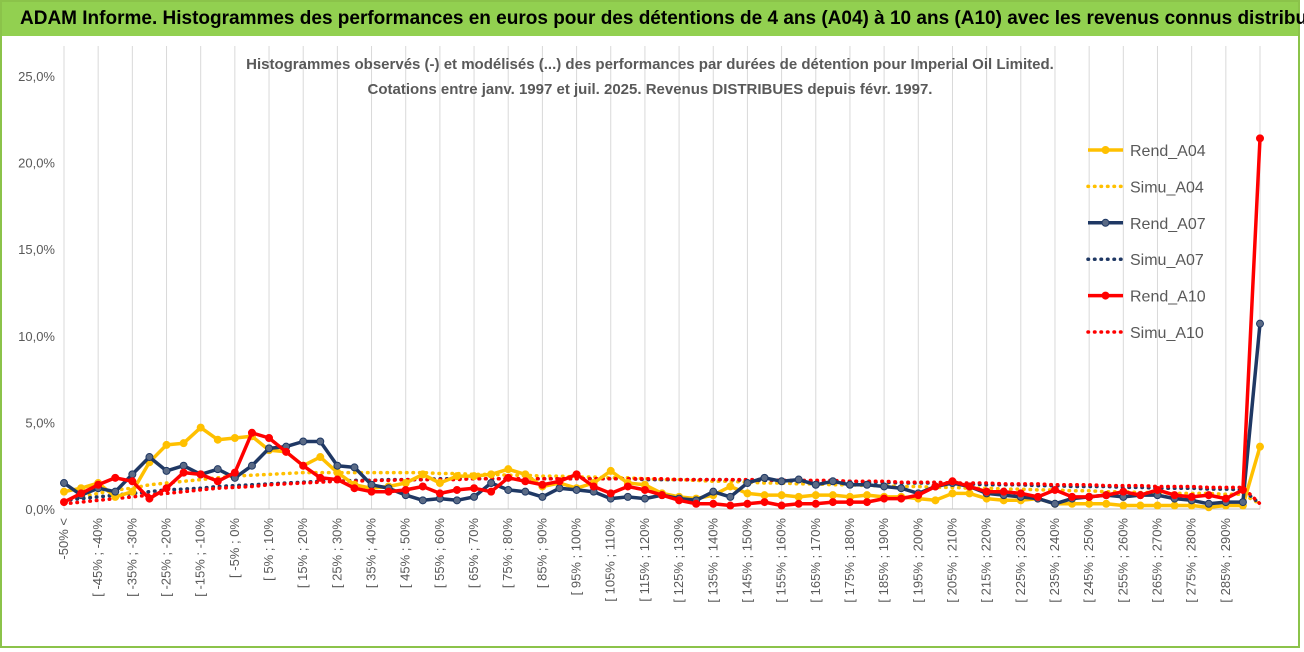 Image resolution: width=1304 pixels, height=652 pixels. I want to click on x-tick-label: [ 115% ; 120%, so click(644, 560).